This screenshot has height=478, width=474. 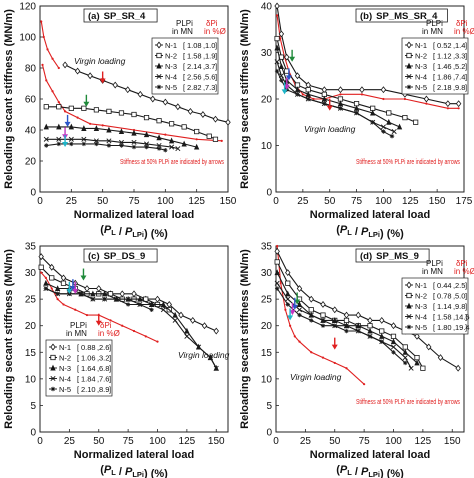 What do you see at coordinates (421, 327) in the screenshot?
I see `legend-series-name: N-5` at bounding box center [421, 327].